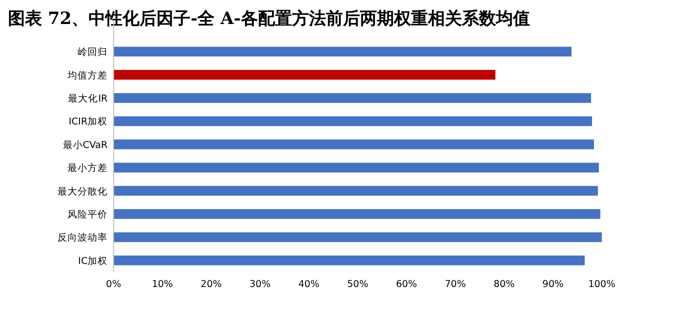 Image resolution: width=700 pixels, height=332 pixels. What do you see at coordinates (602, 284) in the screenshot?
I see `x-tick-label: 100%` at bounding box center [602, 284].